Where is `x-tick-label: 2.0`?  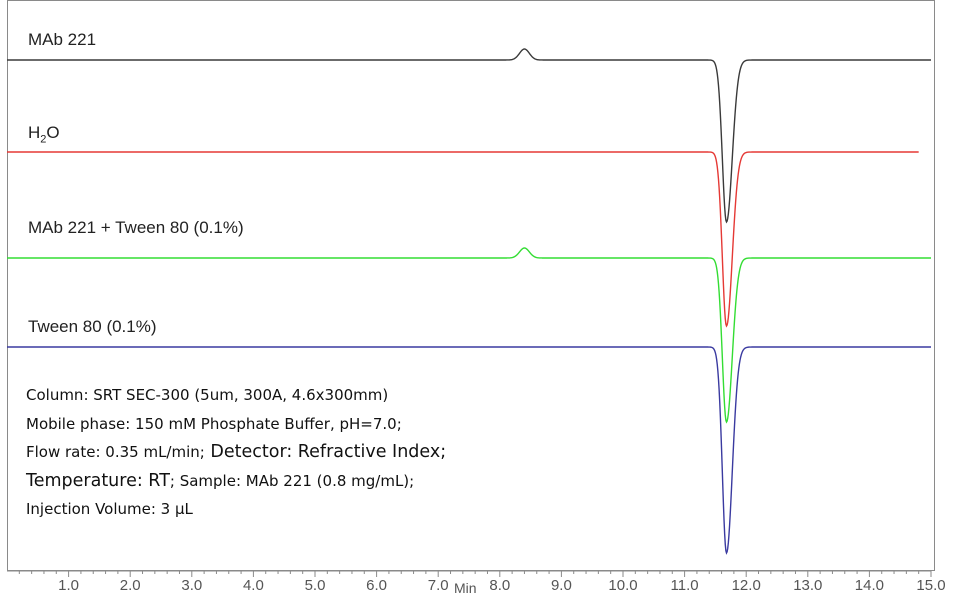
x-tick-label: 2.0 is located at coordinates (130, 585).